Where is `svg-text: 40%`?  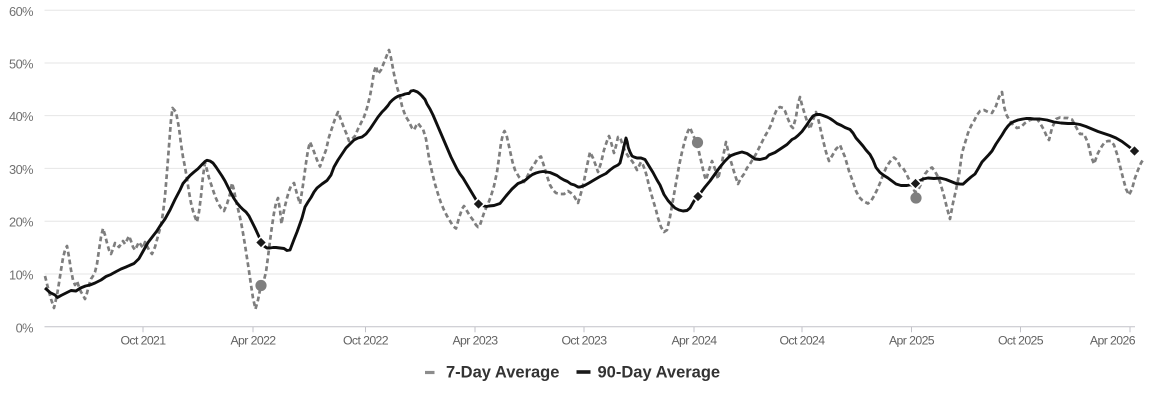
svg-text: 40% is located at coordinates (21, 116).